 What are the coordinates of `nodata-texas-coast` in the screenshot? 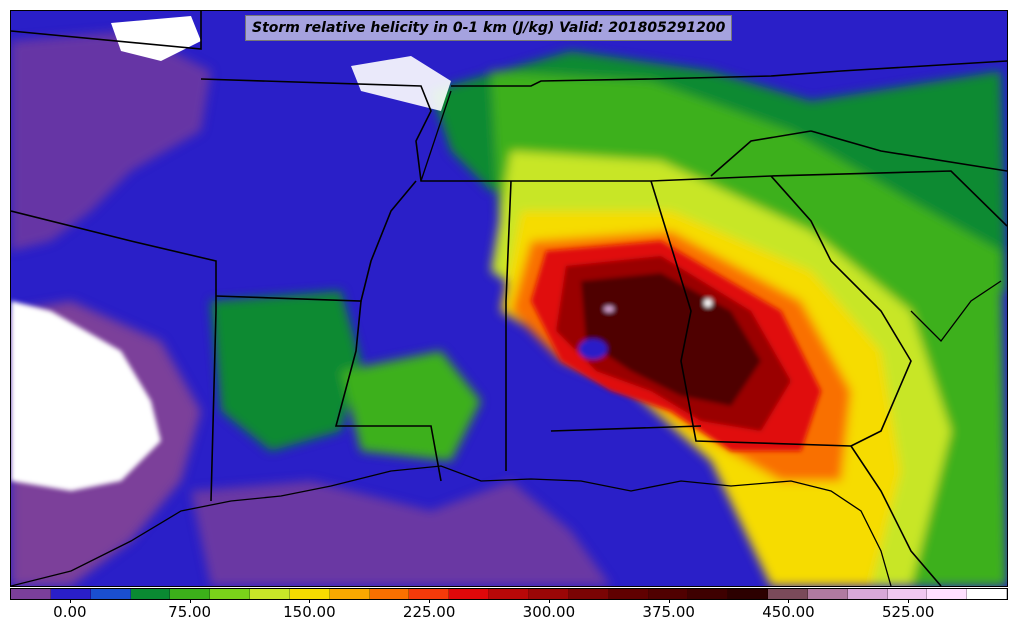 It's located at (86, 396).